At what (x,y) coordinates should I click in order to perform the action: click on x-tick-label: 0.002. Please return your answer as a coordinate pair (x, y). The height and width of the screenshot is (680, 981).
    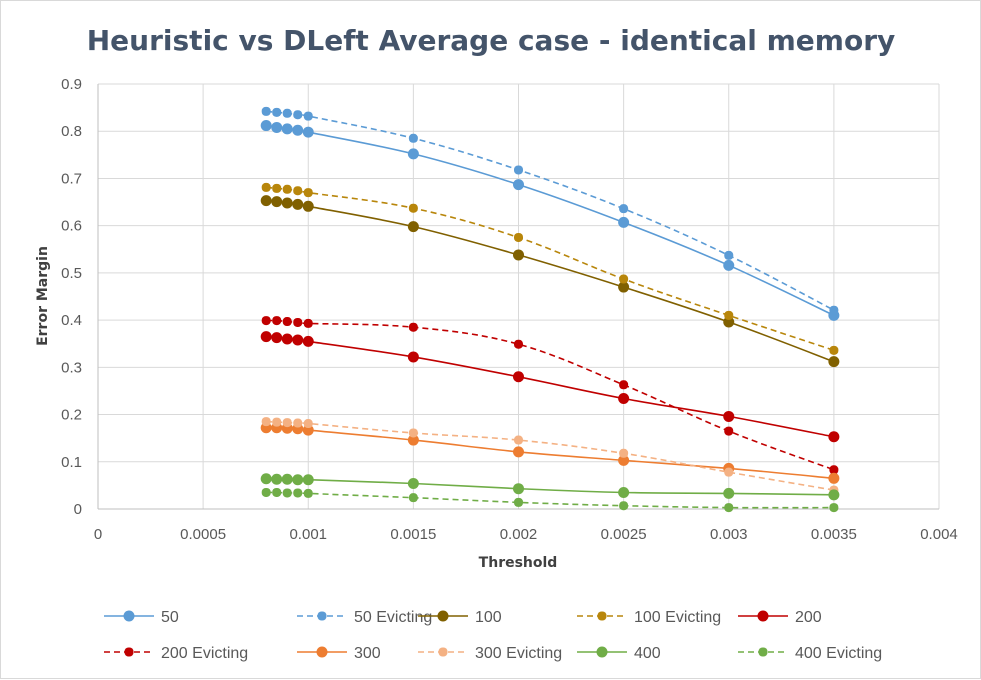
    Looking at the image, I should click on (519, 534).